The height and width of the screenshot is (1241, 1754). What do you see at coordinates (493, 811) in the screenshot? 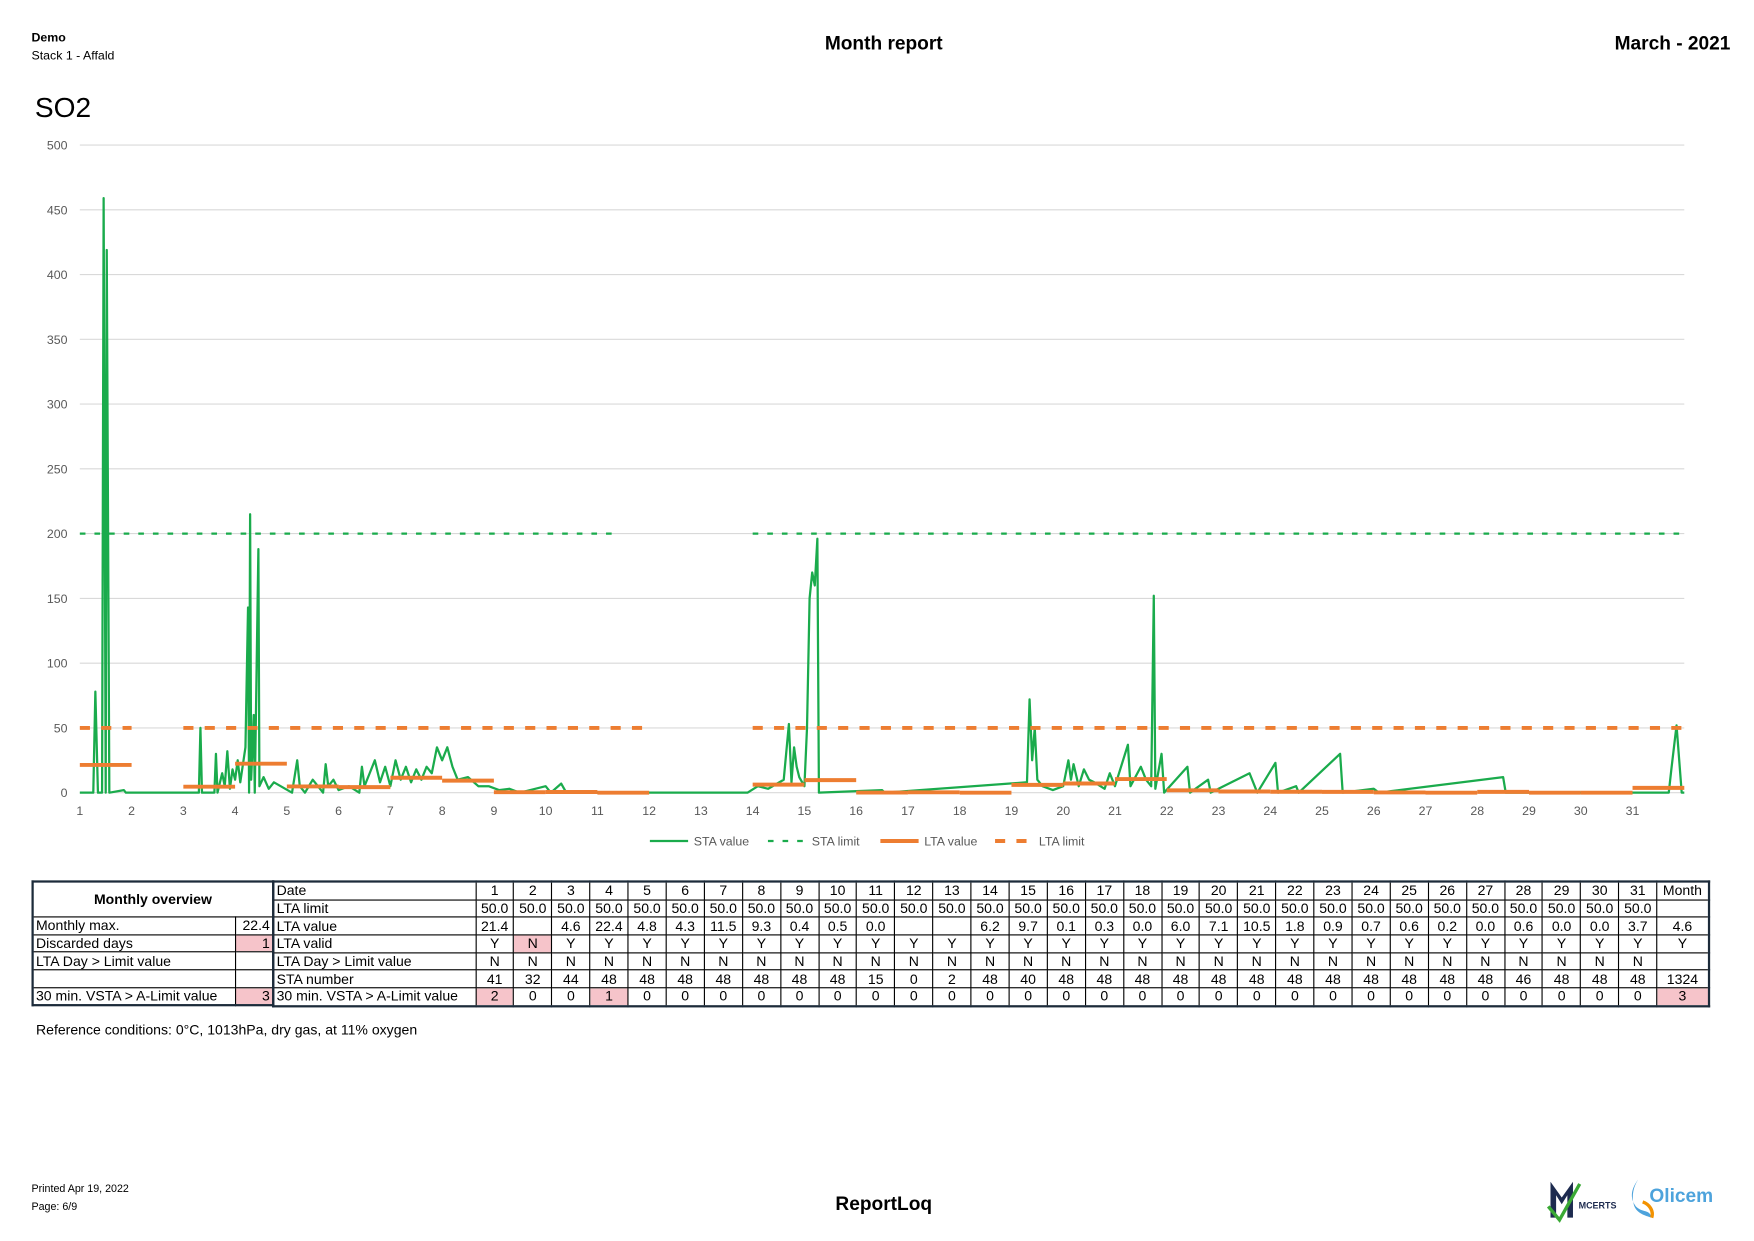
I see `x-tick-label: 9` at bounding box center [493, 811].